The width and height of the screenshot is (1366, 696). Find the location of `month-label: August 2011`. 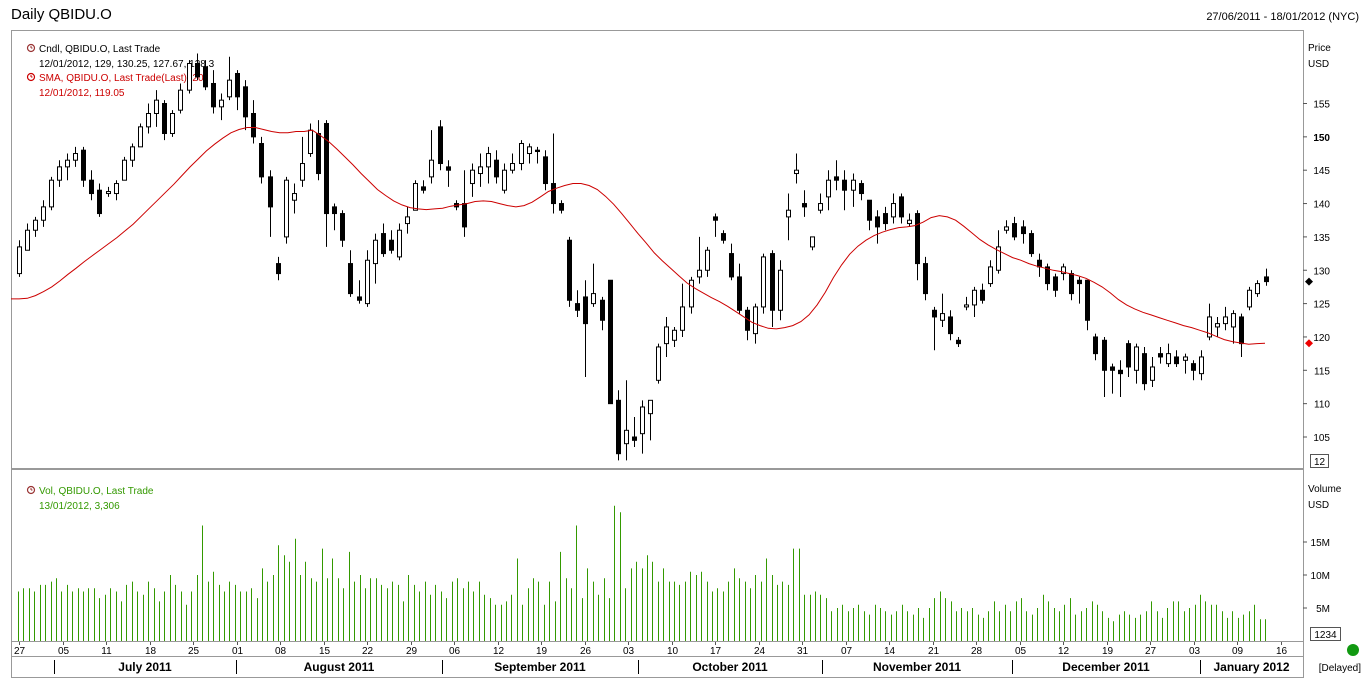

month-label: August 2011 is located at coordinates (339, 667).